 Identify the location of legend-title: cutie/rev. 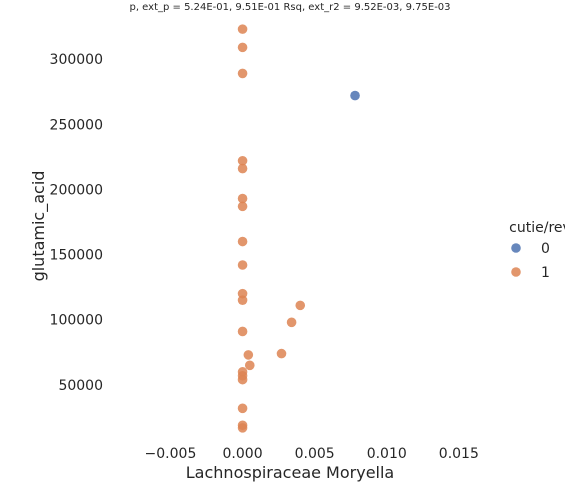
(537, 228).